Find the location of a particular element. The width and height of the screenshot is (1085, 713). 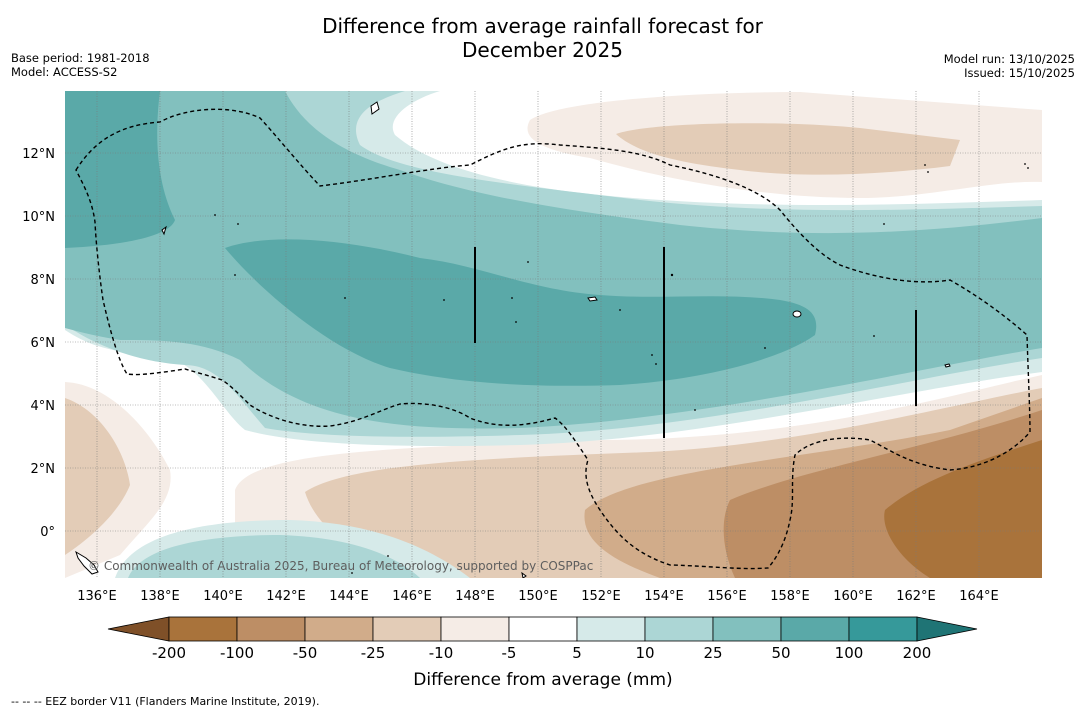

marker-lines is located at coordinates (695, 342).